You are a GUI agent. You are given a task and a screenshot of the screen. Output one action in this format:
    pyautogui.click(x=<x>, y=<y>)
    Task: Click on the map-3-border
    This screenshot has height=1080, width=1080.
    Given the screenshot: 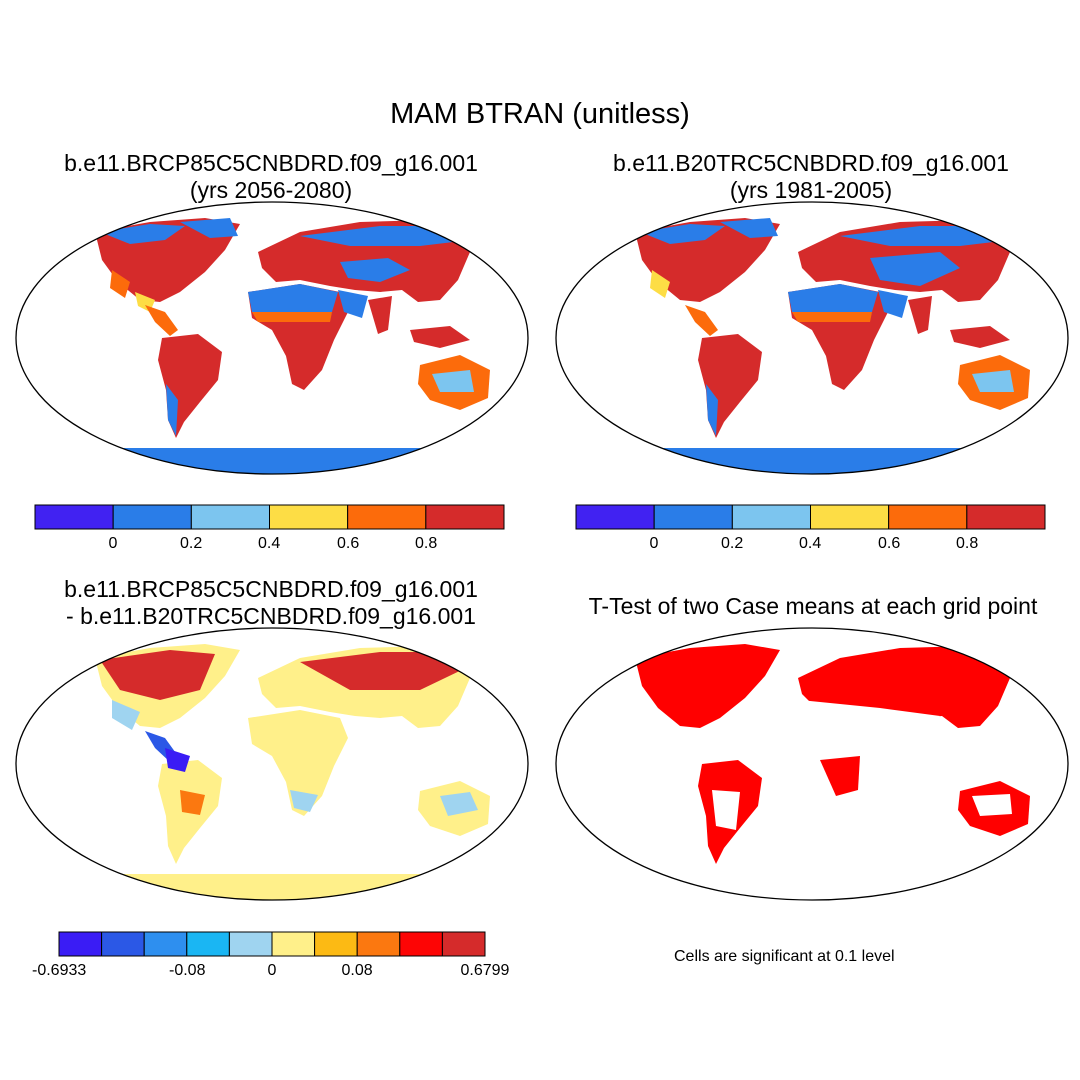 What is the action you would take?
    pyautogui.click(x=272, y=764)
    